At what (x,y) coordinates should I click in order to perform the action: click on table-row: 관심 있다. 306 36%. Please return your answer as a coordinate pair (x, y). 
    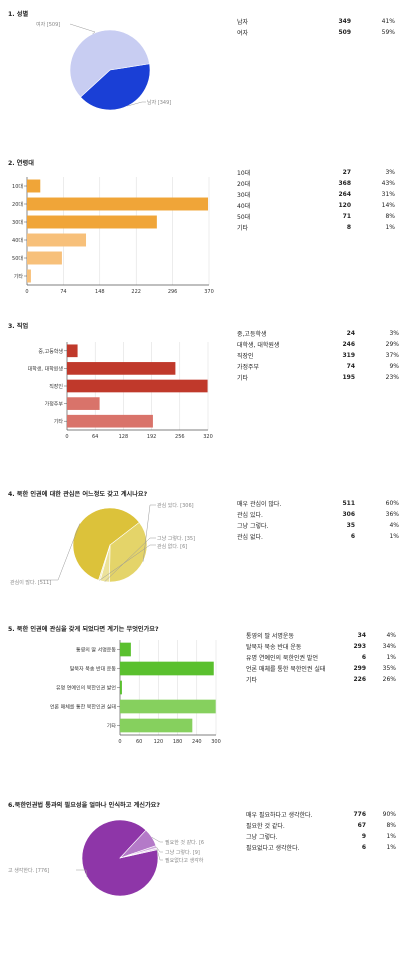
    Looking at the image, I should click on (318, 514).